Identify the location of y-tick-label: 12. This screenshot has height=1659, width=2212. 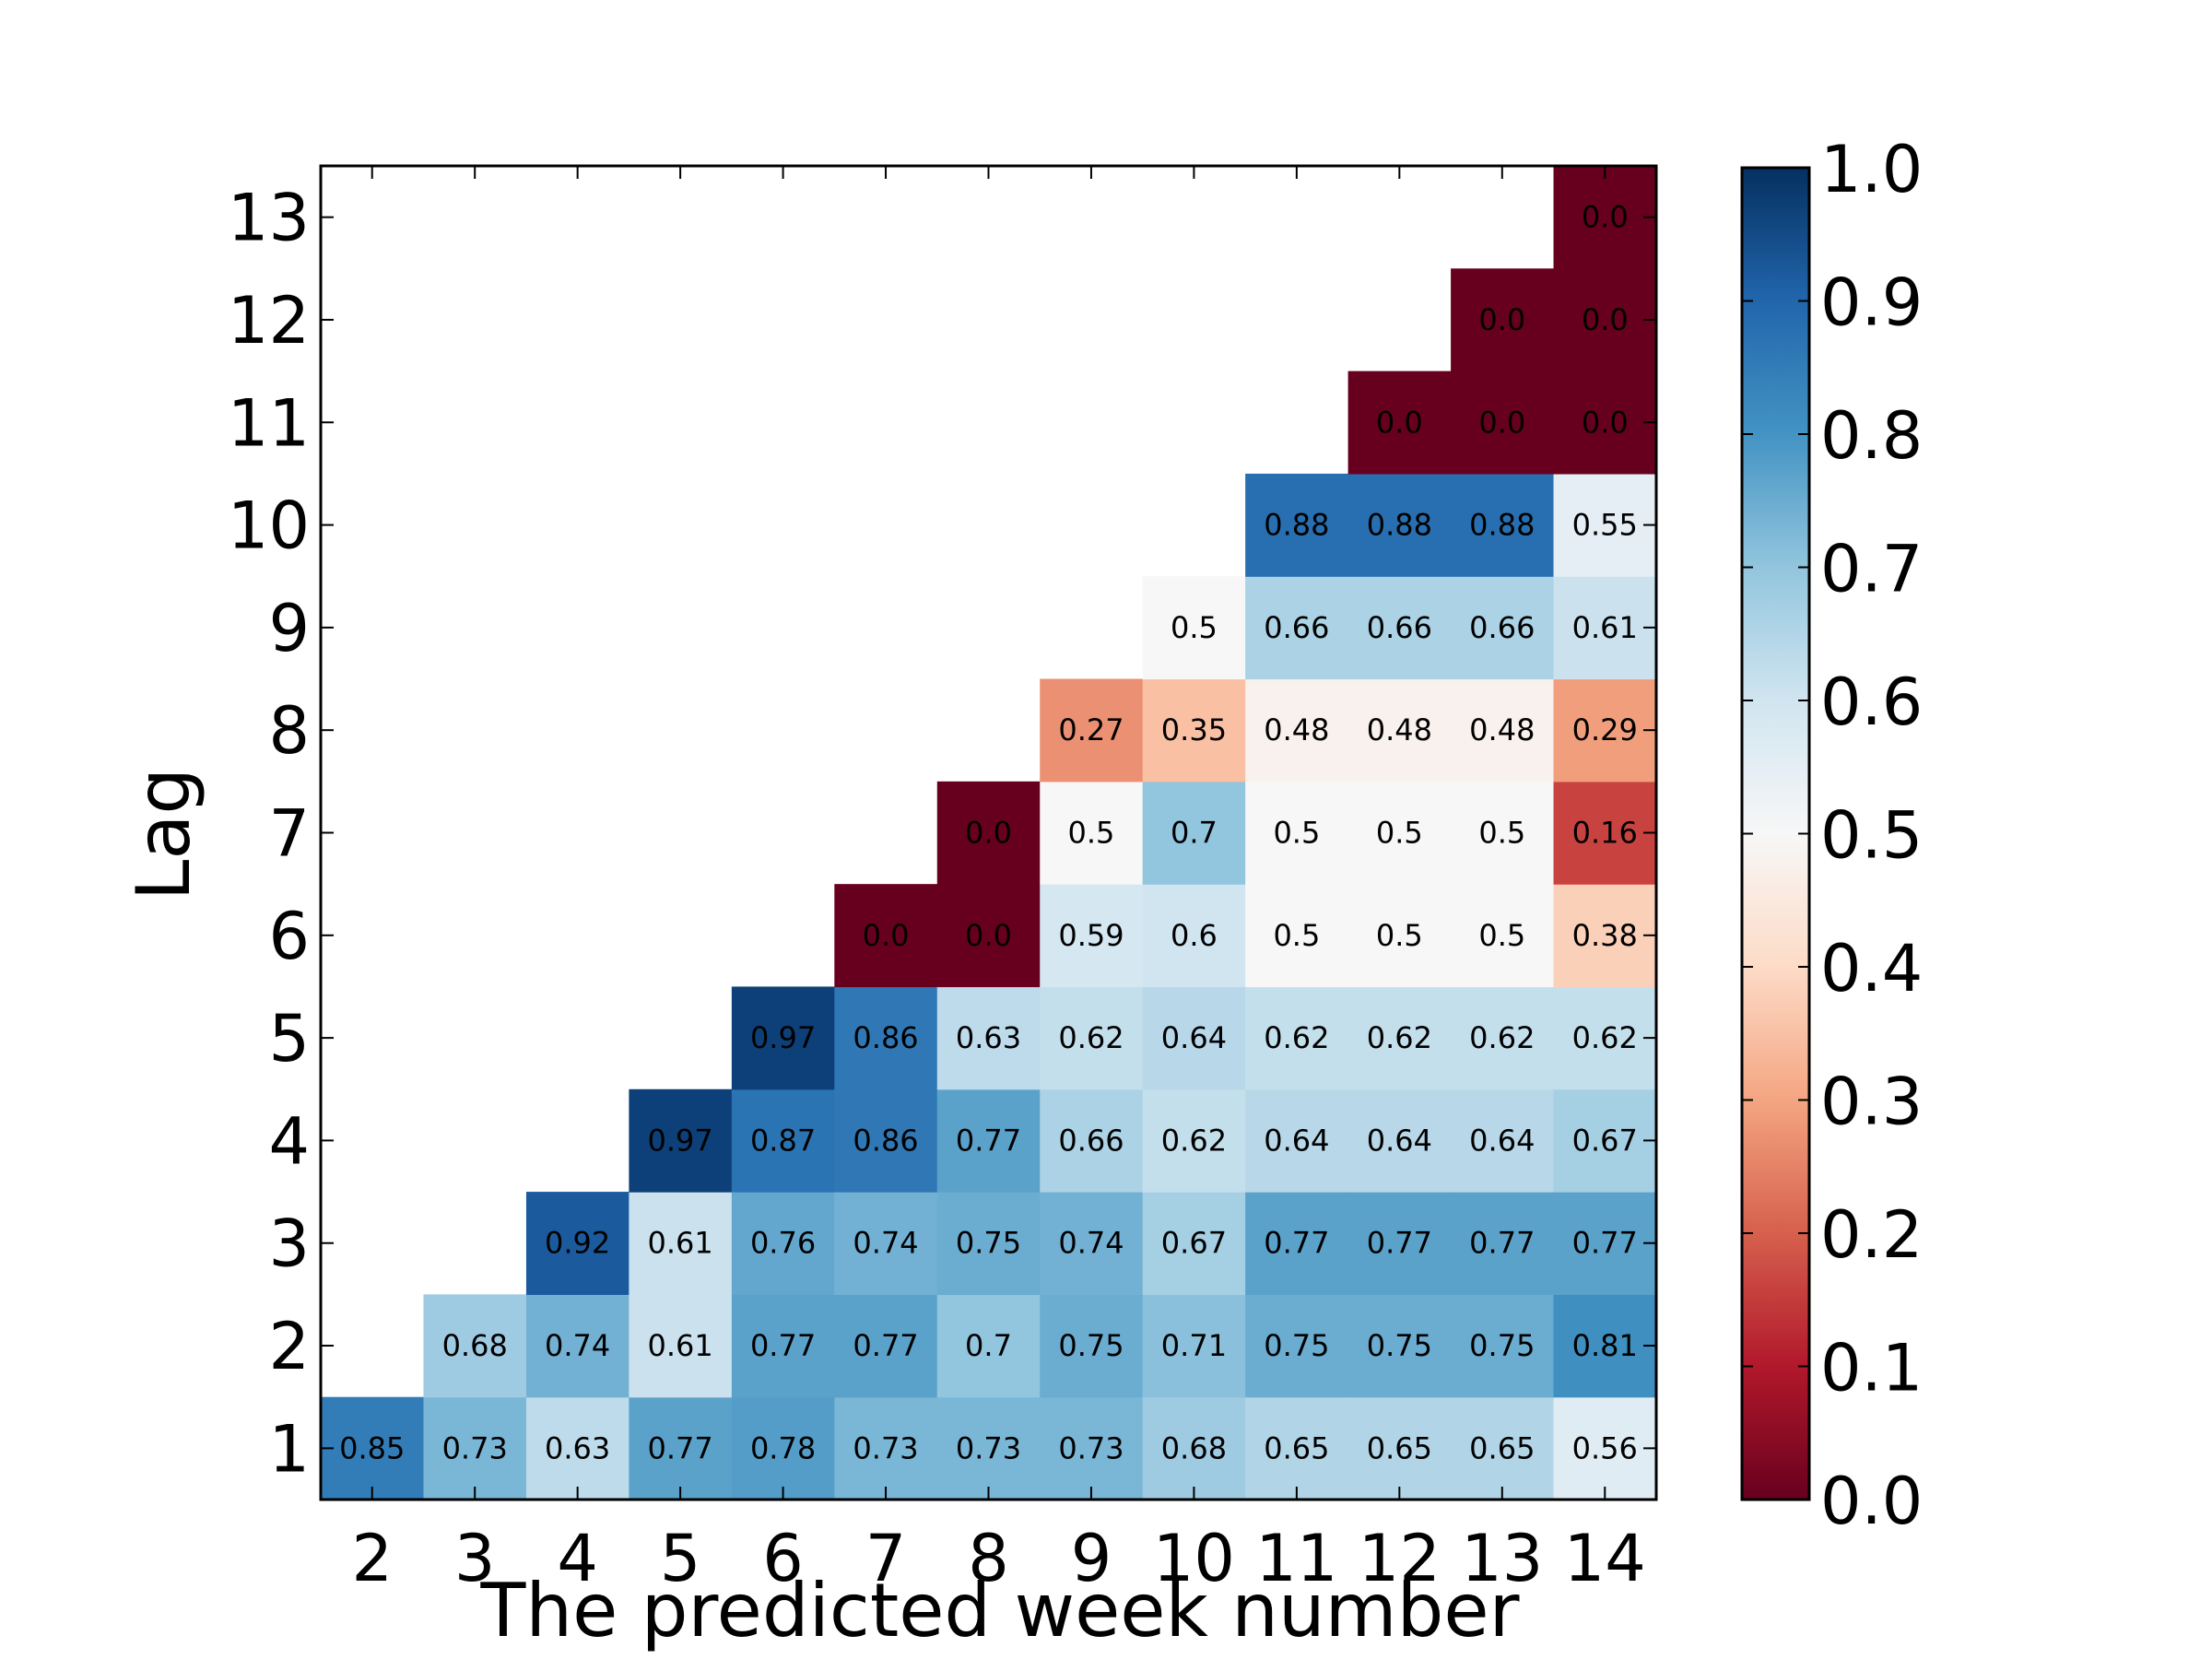
(269, 321).